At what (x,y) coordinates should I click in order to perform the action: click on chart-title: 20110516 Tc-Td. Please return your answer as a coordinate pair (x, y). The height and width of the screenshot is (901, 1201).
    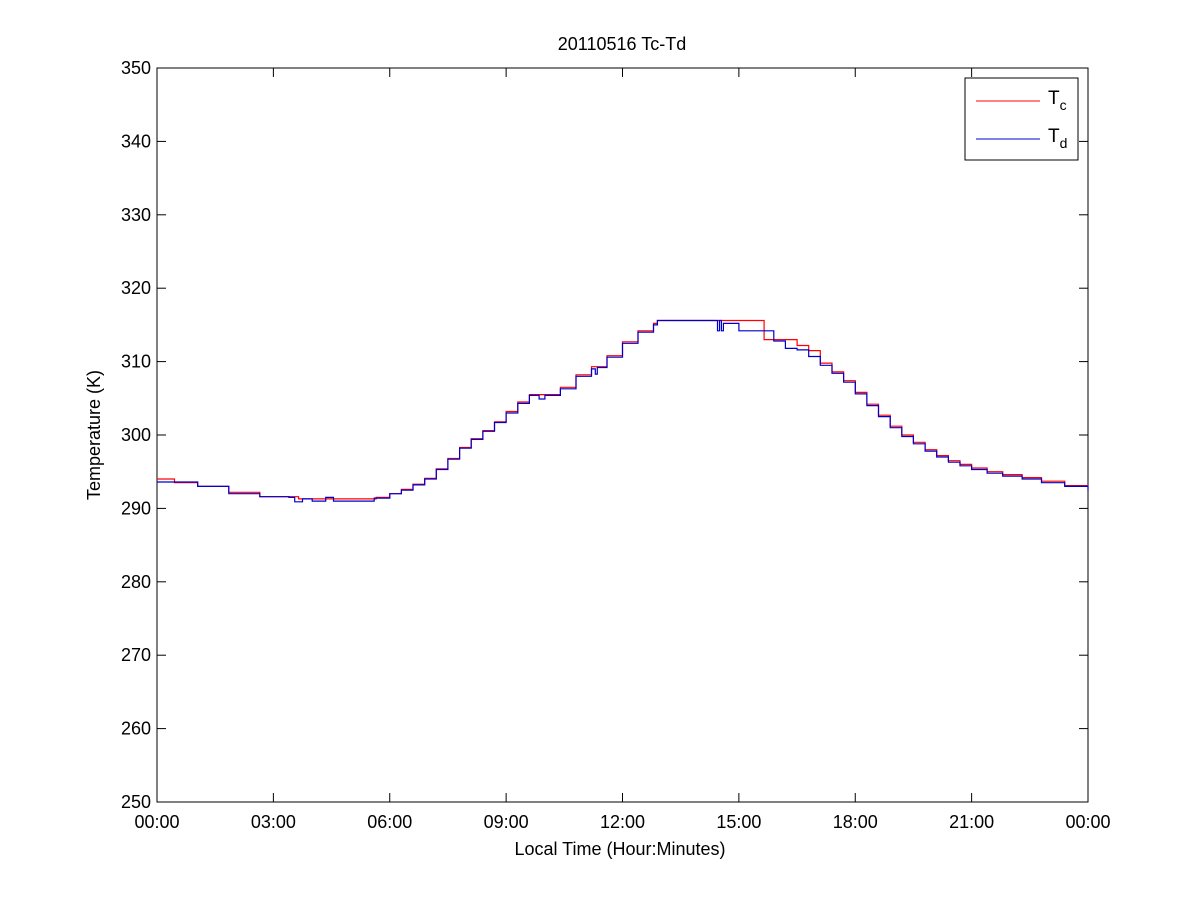
    Looking at the image, I should click on (622, 44).